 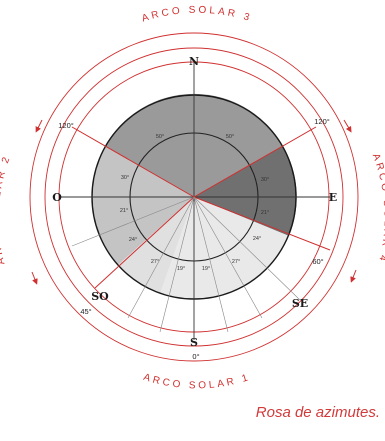 I want to click on cardinal-east: E, so click(x=333, y=197).